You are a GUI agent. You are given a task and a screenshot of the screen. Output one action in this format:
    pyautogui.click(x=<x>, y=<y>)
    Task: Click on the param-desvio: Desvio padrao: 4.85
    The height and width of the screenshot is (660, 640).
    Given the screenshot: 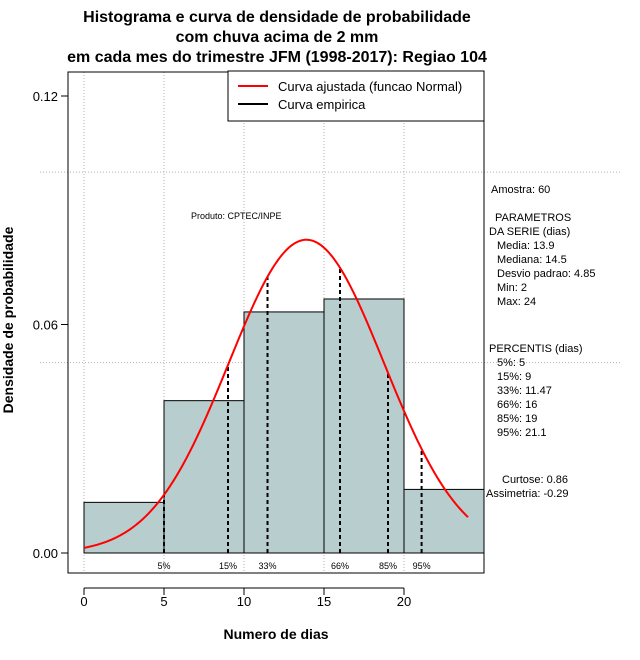 What is the action you would take?
    pyautogui.click(x=546, y=274)
    